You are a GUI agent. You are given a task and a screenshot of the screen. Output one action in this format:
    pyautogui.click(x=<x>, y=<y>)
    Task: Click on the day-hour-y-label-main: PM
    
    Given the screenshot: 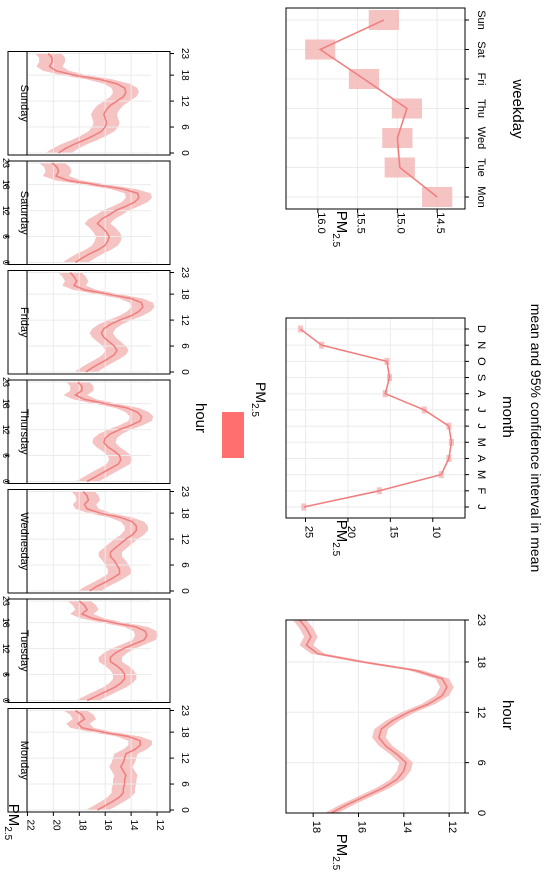 What is the action you would take?
    pyautogui.click(x=13, y=815)
    